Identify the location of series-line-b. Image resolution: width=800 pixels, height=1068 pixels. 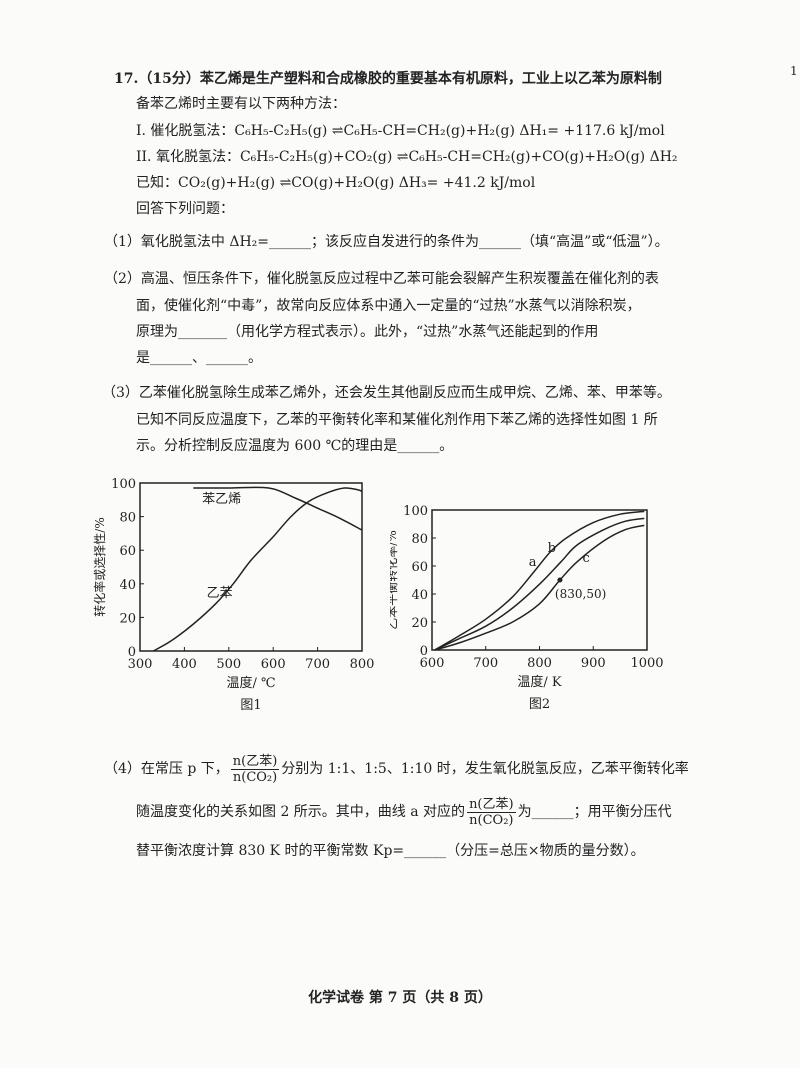
(539, 584).